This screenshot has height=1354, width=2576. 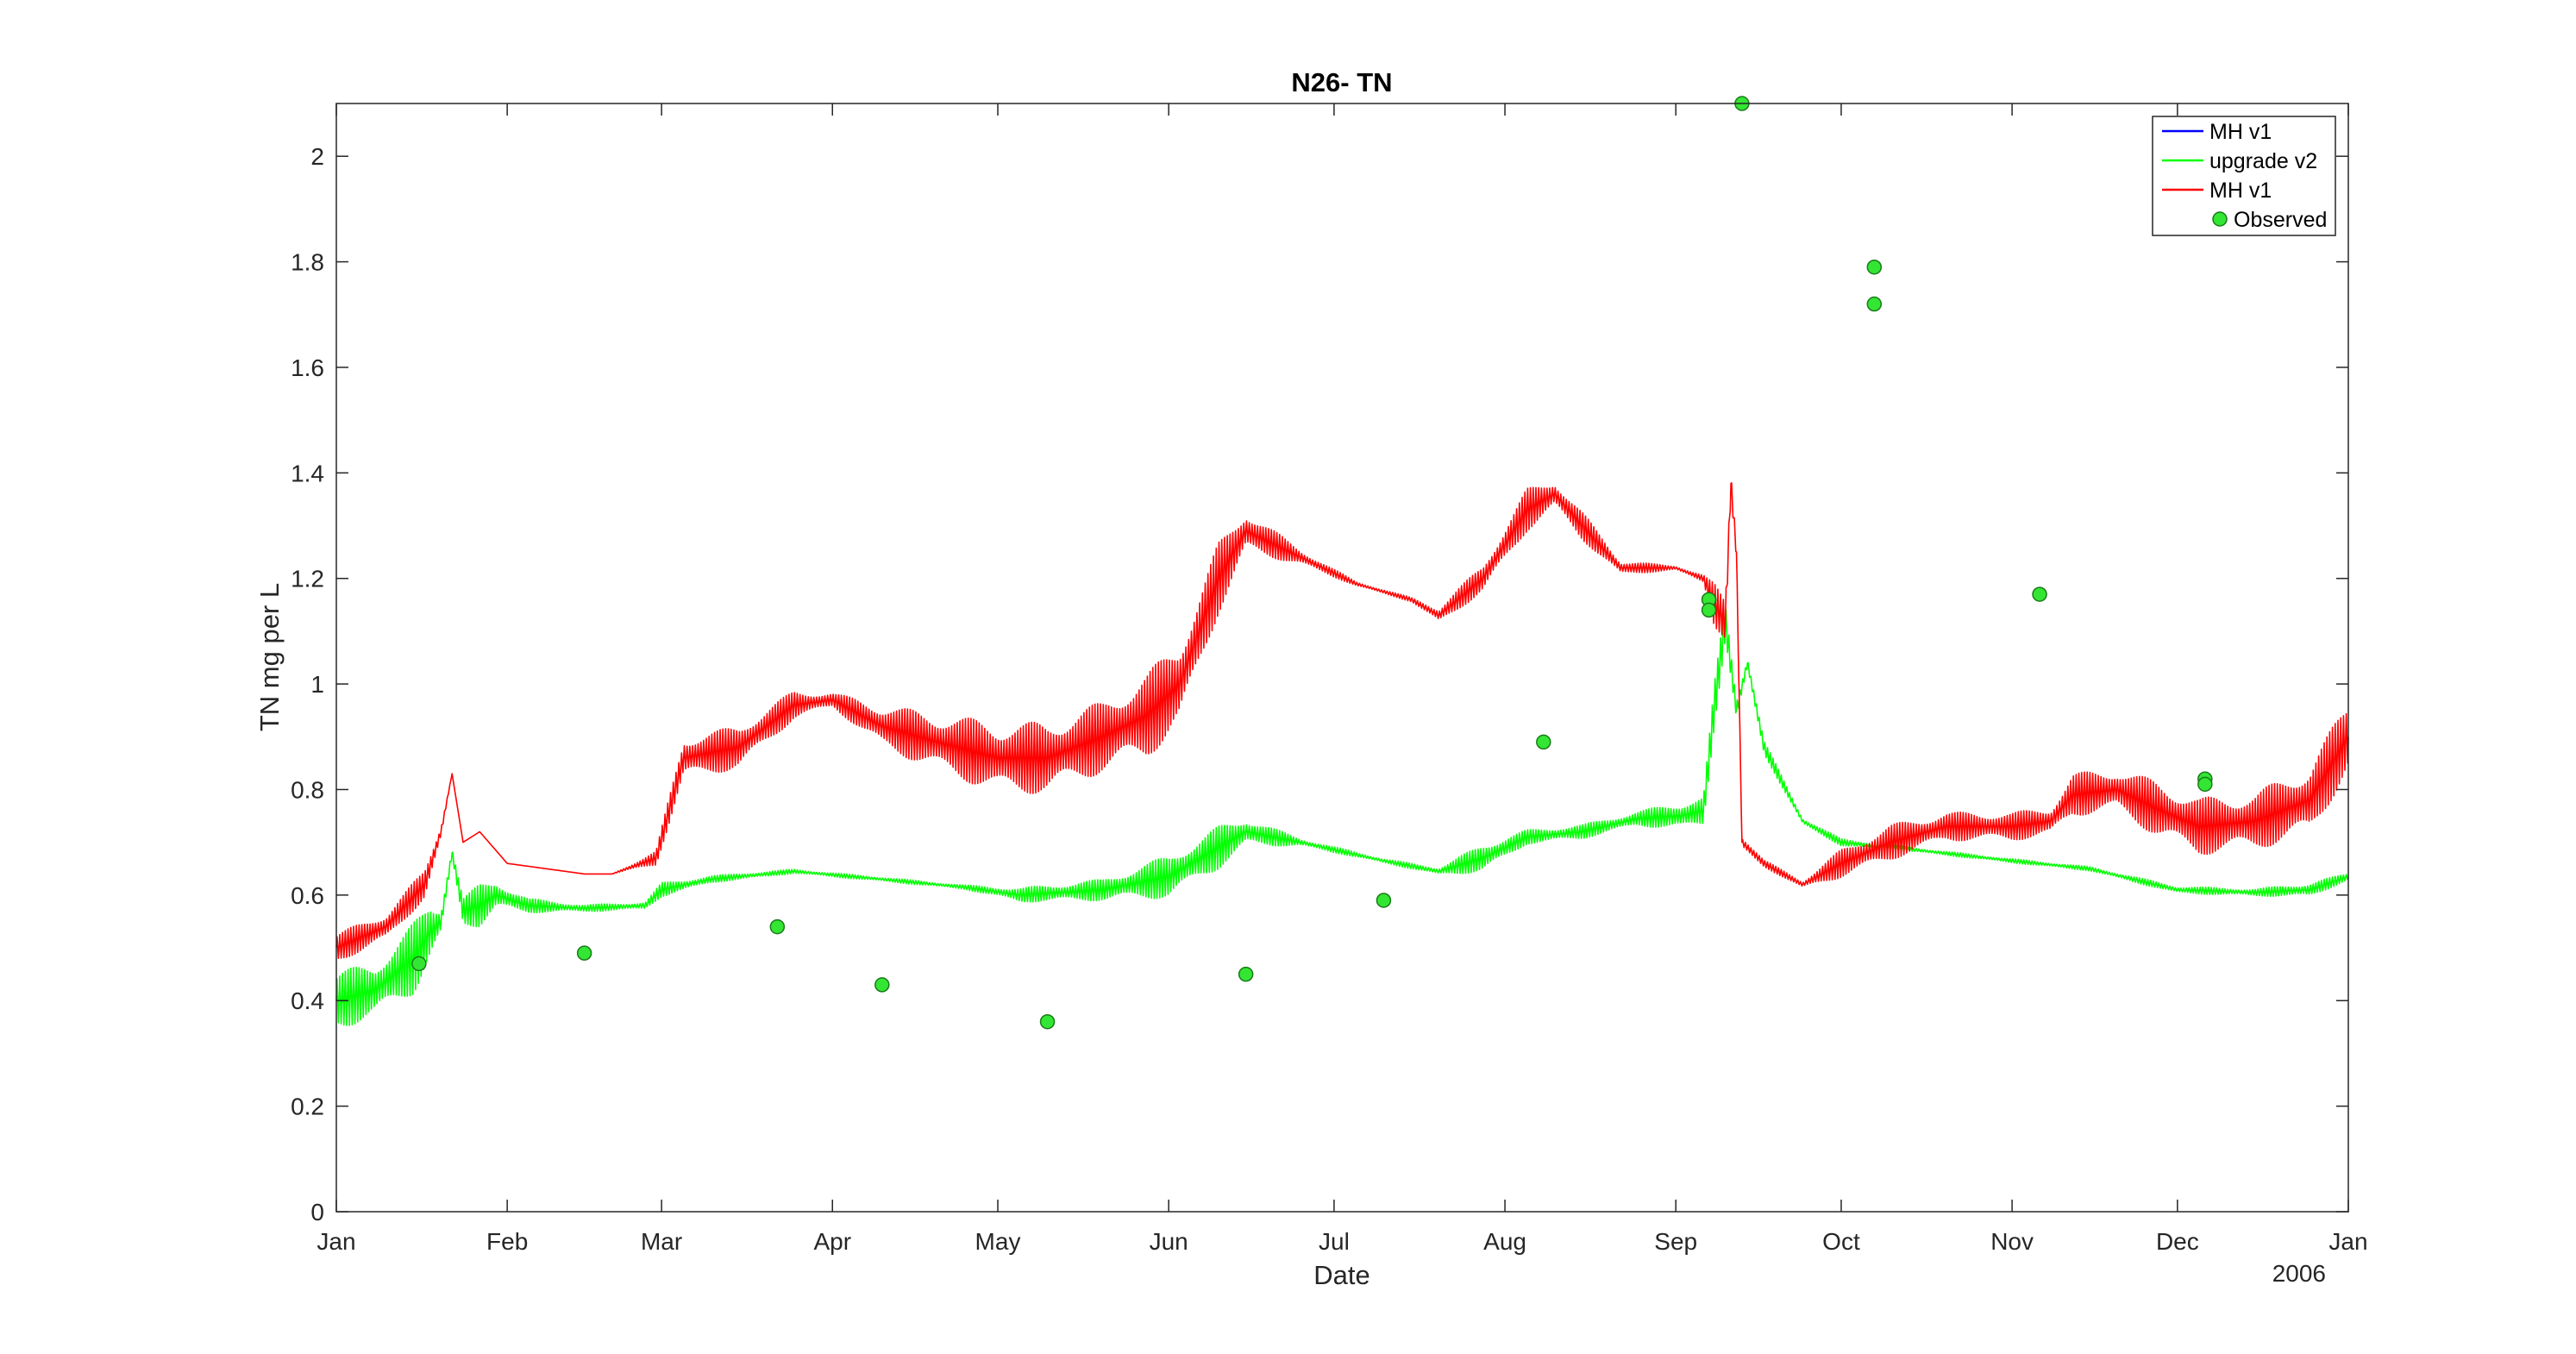 What do you see at coordinates (317, 156) in the screenshot?
I see `y-tick-label: 2` at bounding box center [317, 156].